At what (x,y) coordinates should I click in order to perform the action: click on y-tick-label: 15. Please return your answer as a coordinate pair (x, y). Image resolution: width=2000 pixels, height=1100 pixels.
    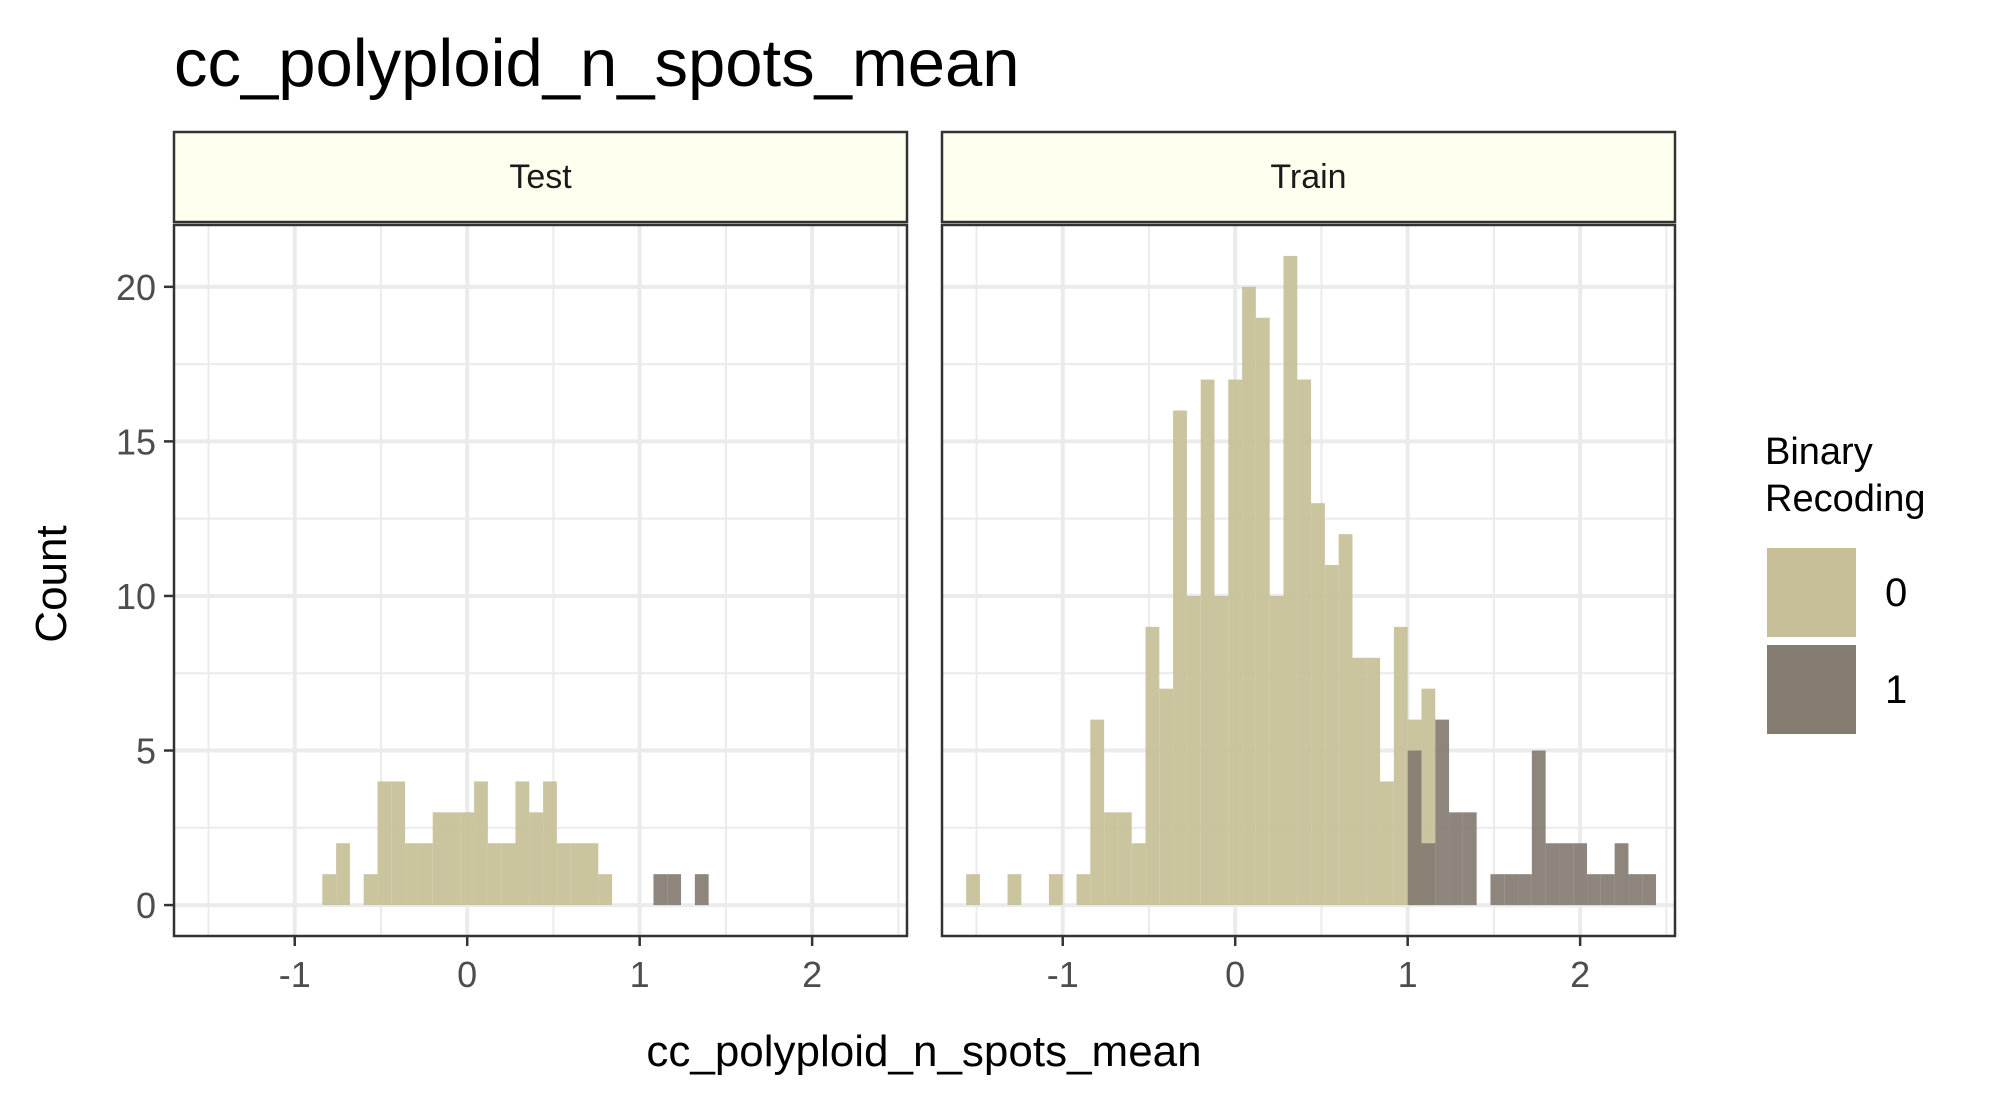
    Looking at the image, I should click on (136, 441).